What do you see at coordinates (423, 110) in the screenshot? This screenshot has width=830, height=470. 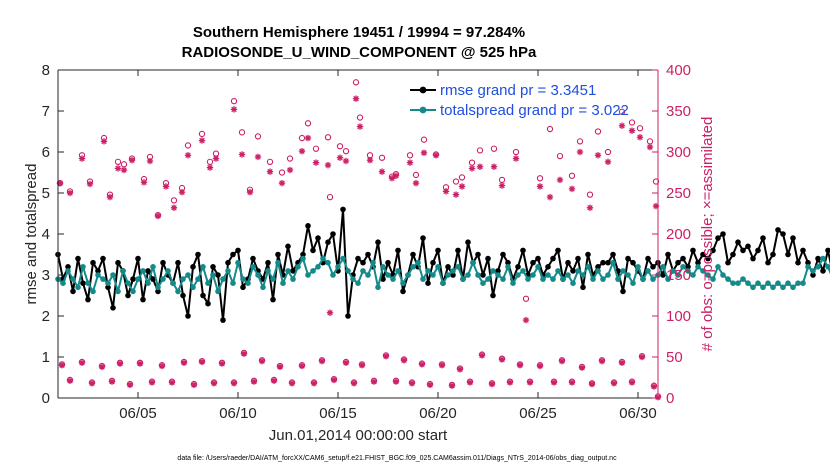 I see `legend-spread-marker` at bounding box center [423, 110].